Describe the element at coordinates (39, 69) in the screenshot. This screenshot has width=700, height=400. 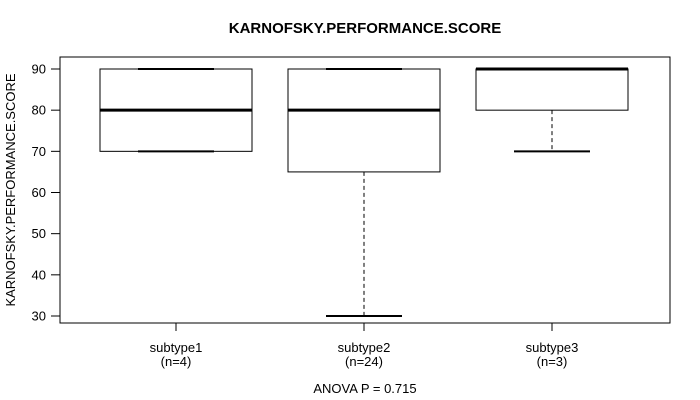
I see `y-tick-label: 90` at that location.